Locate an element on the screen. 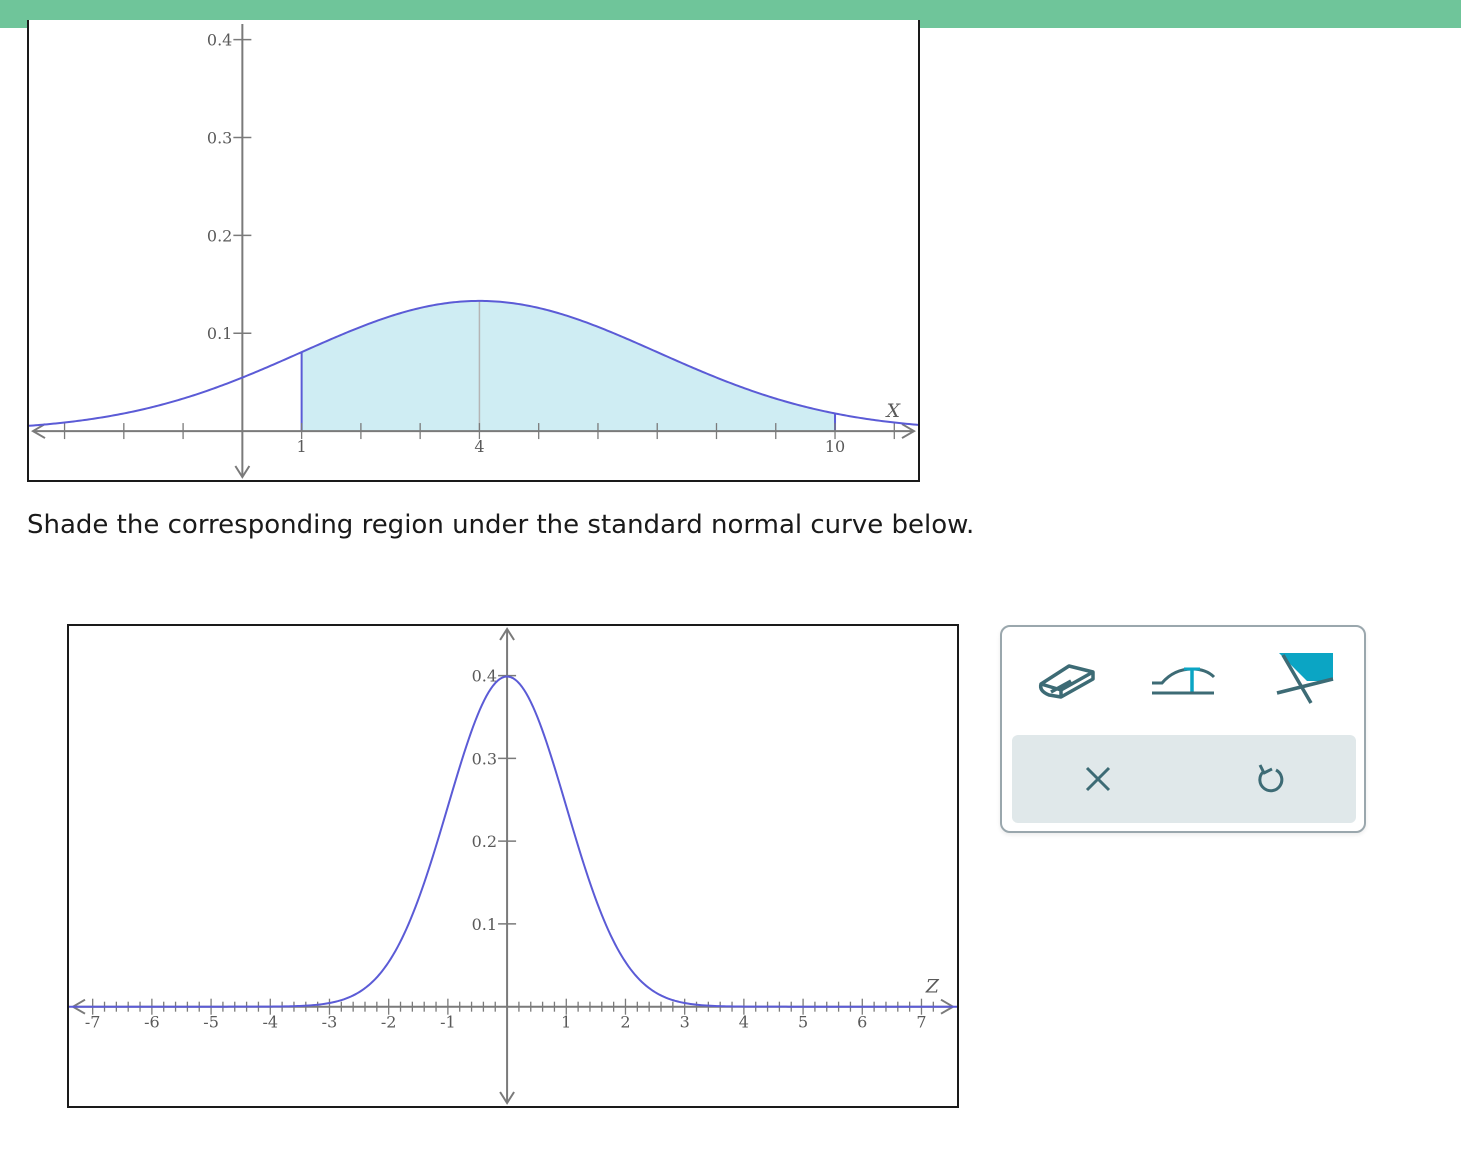 Image resolution: width=1461 pixels, height=1155 pixels. x-tick-label: 3 is located at coordinates (685, 1022).